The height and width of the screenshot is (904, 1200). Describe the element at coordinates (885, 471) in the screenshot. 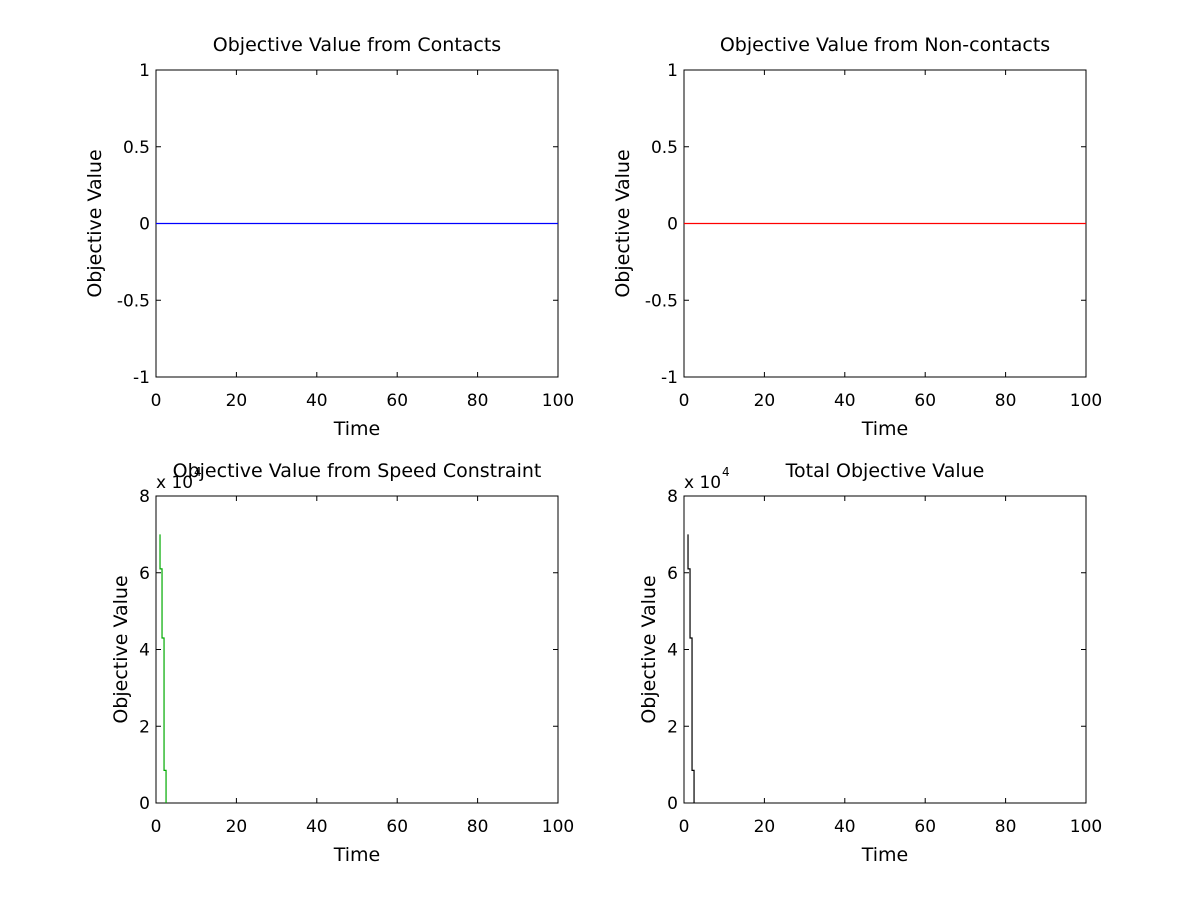

I see `plot-title: Total Objective Value` at that location.